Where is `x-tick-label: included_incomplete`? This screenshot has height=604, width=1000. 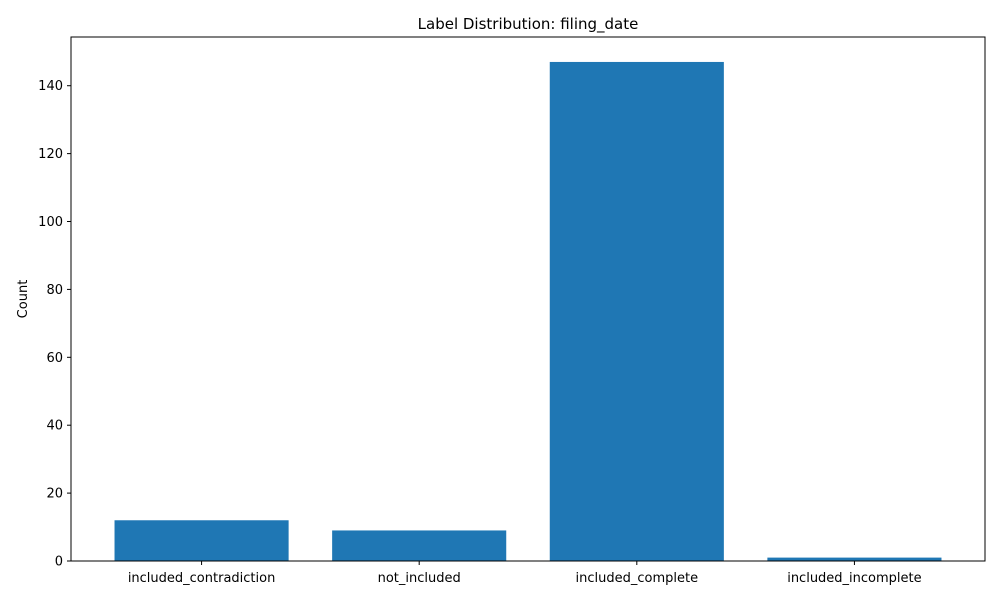
x-tick-label: included_incomplete is located at coordinates (854, 578).